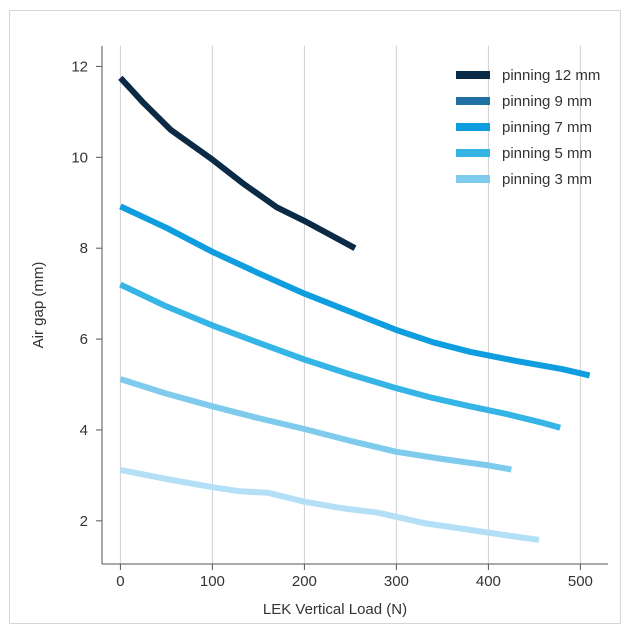 The width and height of the screenshot is (632, 635). I want to click on y-ticks: 2 4 6 8 10 12, so click(86, 294).